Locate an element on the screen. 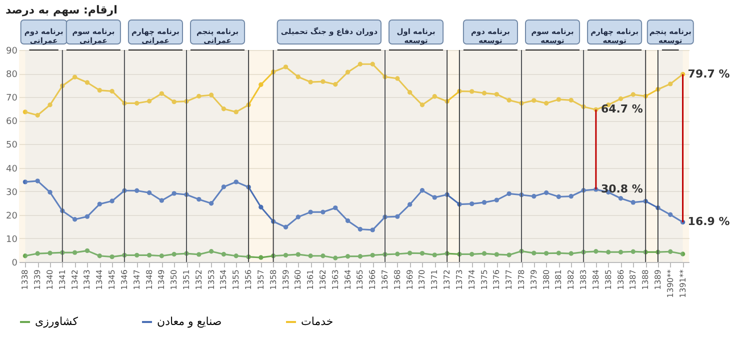  x-tick-label: 1372 is located at coordinates (447, 280).